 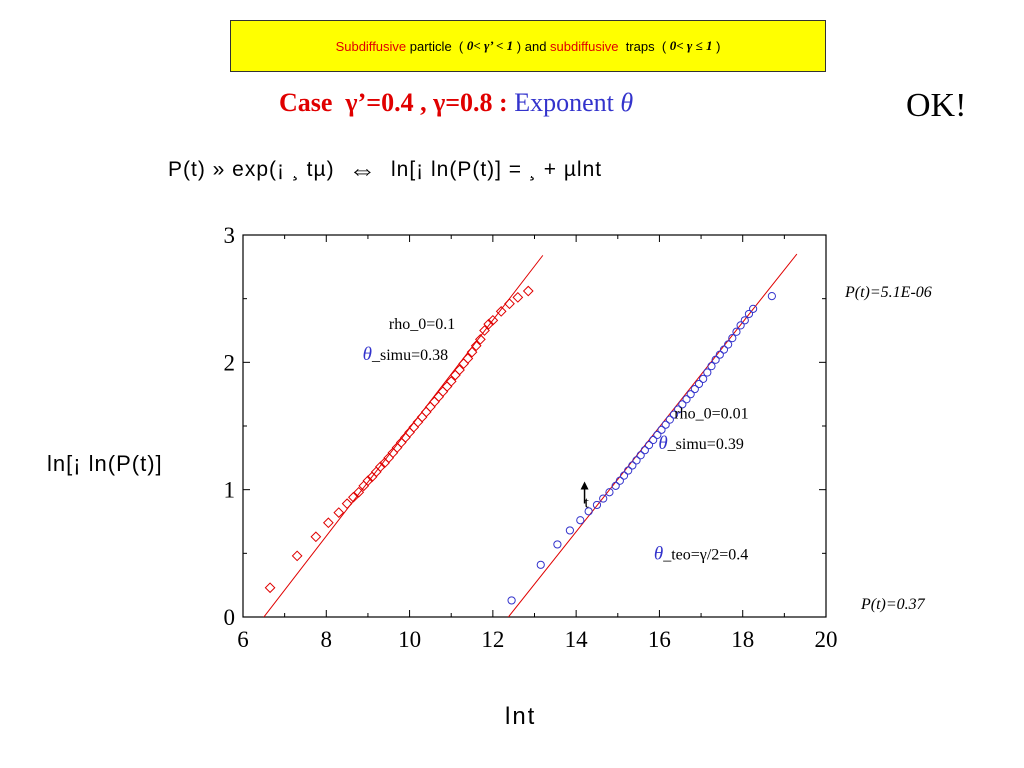 What do you see at coordinates (826, 639) in the screenshot?
I see `x-tick-label: 20` at bounding box center [826, 639].